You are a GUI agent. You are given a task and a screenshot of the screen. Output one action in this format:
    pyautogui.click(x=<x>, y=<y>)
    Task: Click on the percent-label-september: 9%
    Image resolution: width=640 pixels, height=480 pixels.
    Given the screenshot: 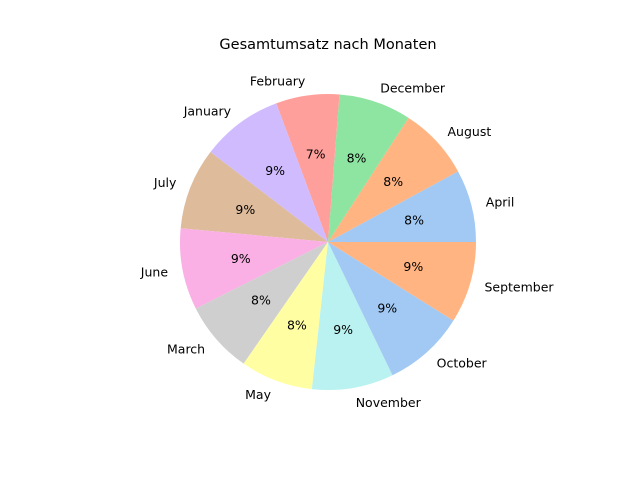 What is the action you would take?
    pyautogui.click(x=413, y=266)
    